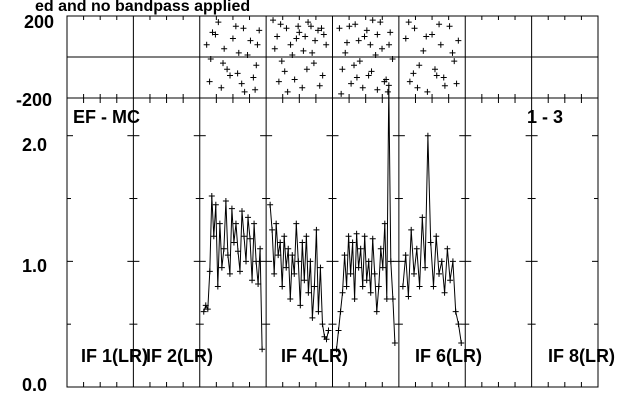  Describe the element at coordinates (179, 356) in the screenshot. I see `if-label-2: IF 2(LR)` at that location.